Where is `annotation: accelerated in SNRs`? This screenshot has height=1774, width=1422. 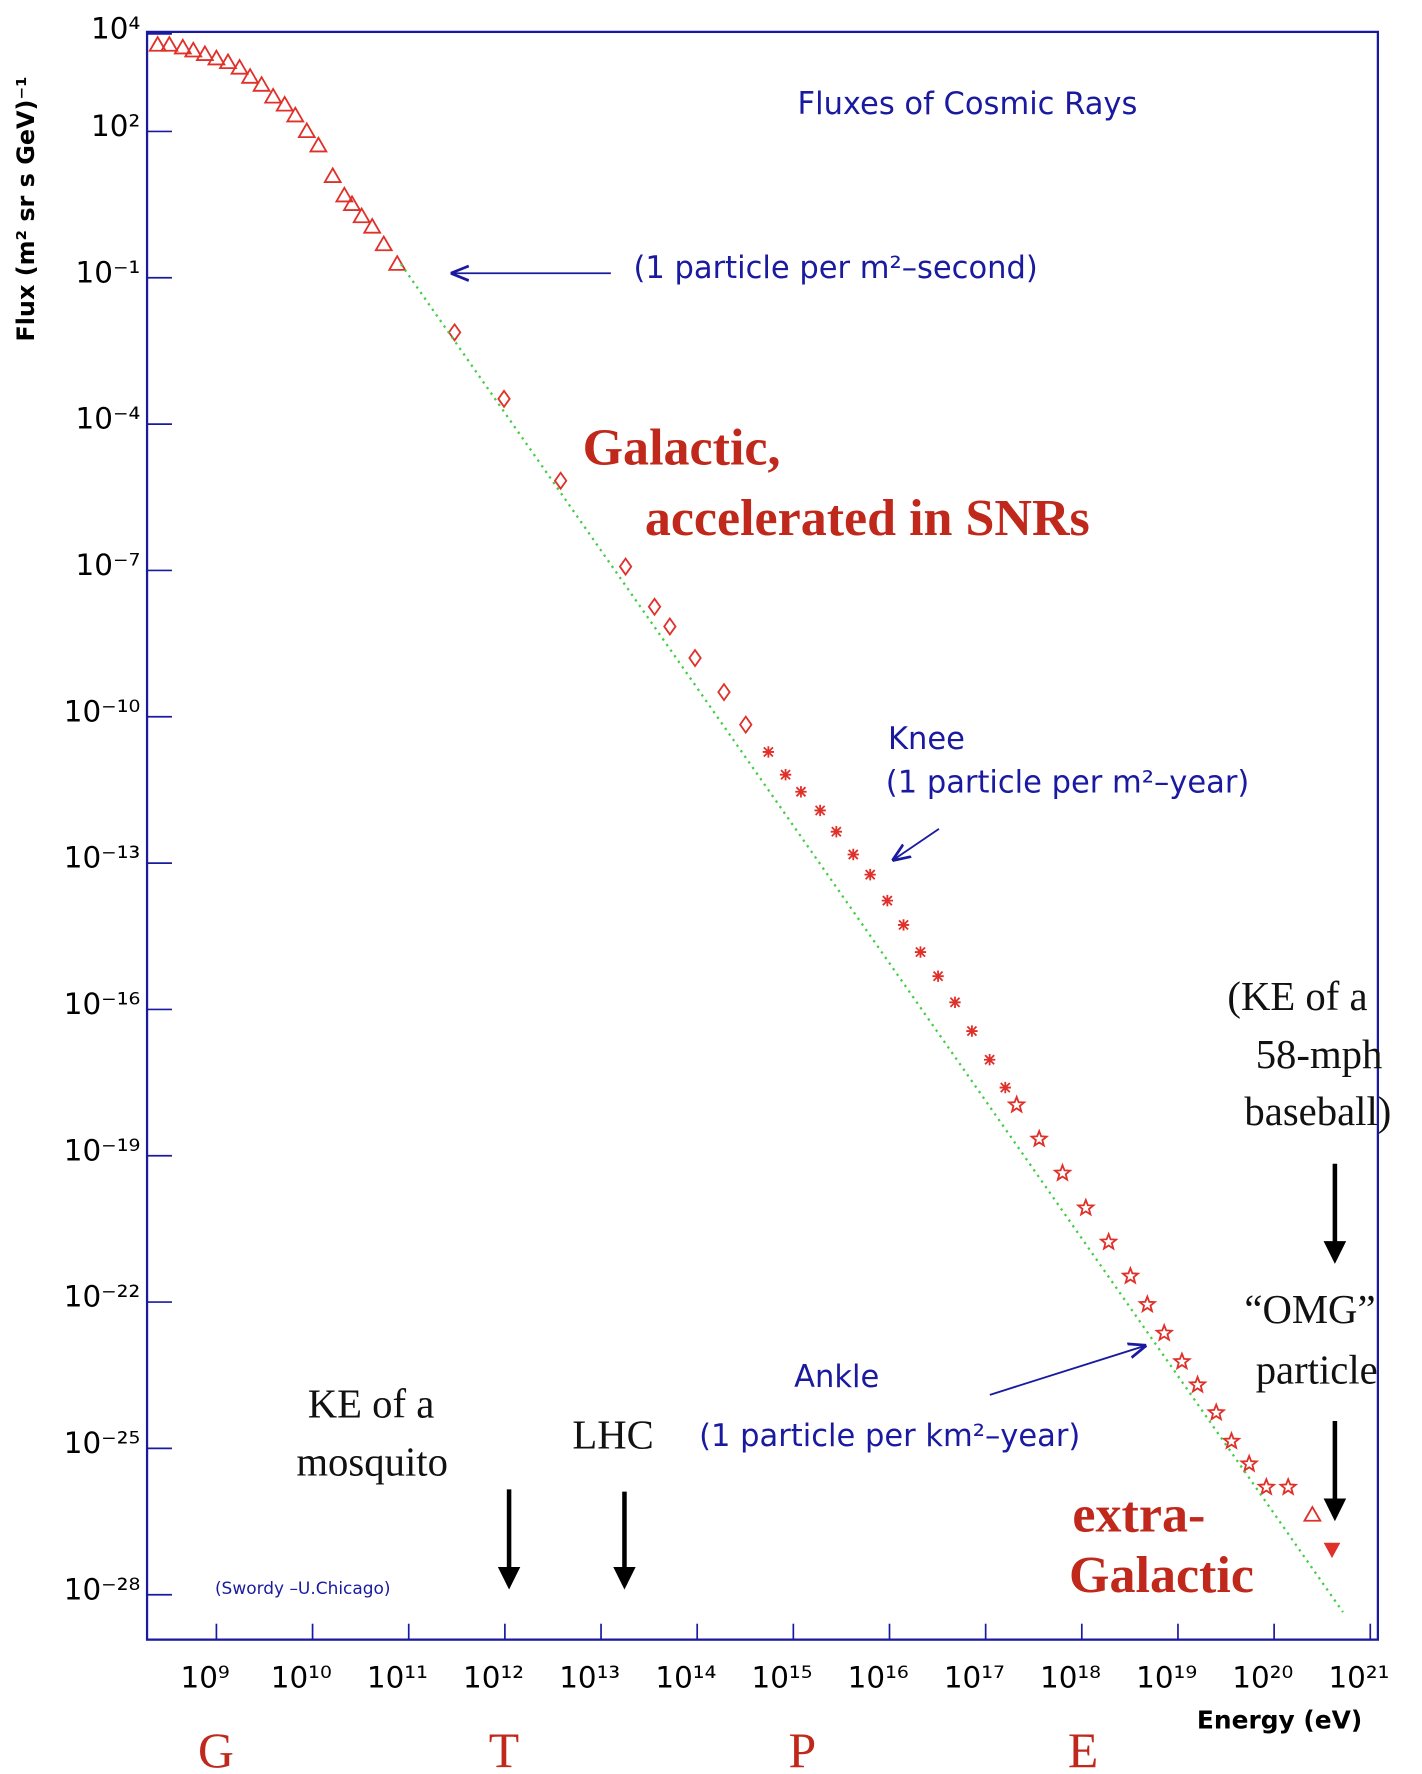 annotation: accelerated in SNRs is located at coordinates (867, 518).